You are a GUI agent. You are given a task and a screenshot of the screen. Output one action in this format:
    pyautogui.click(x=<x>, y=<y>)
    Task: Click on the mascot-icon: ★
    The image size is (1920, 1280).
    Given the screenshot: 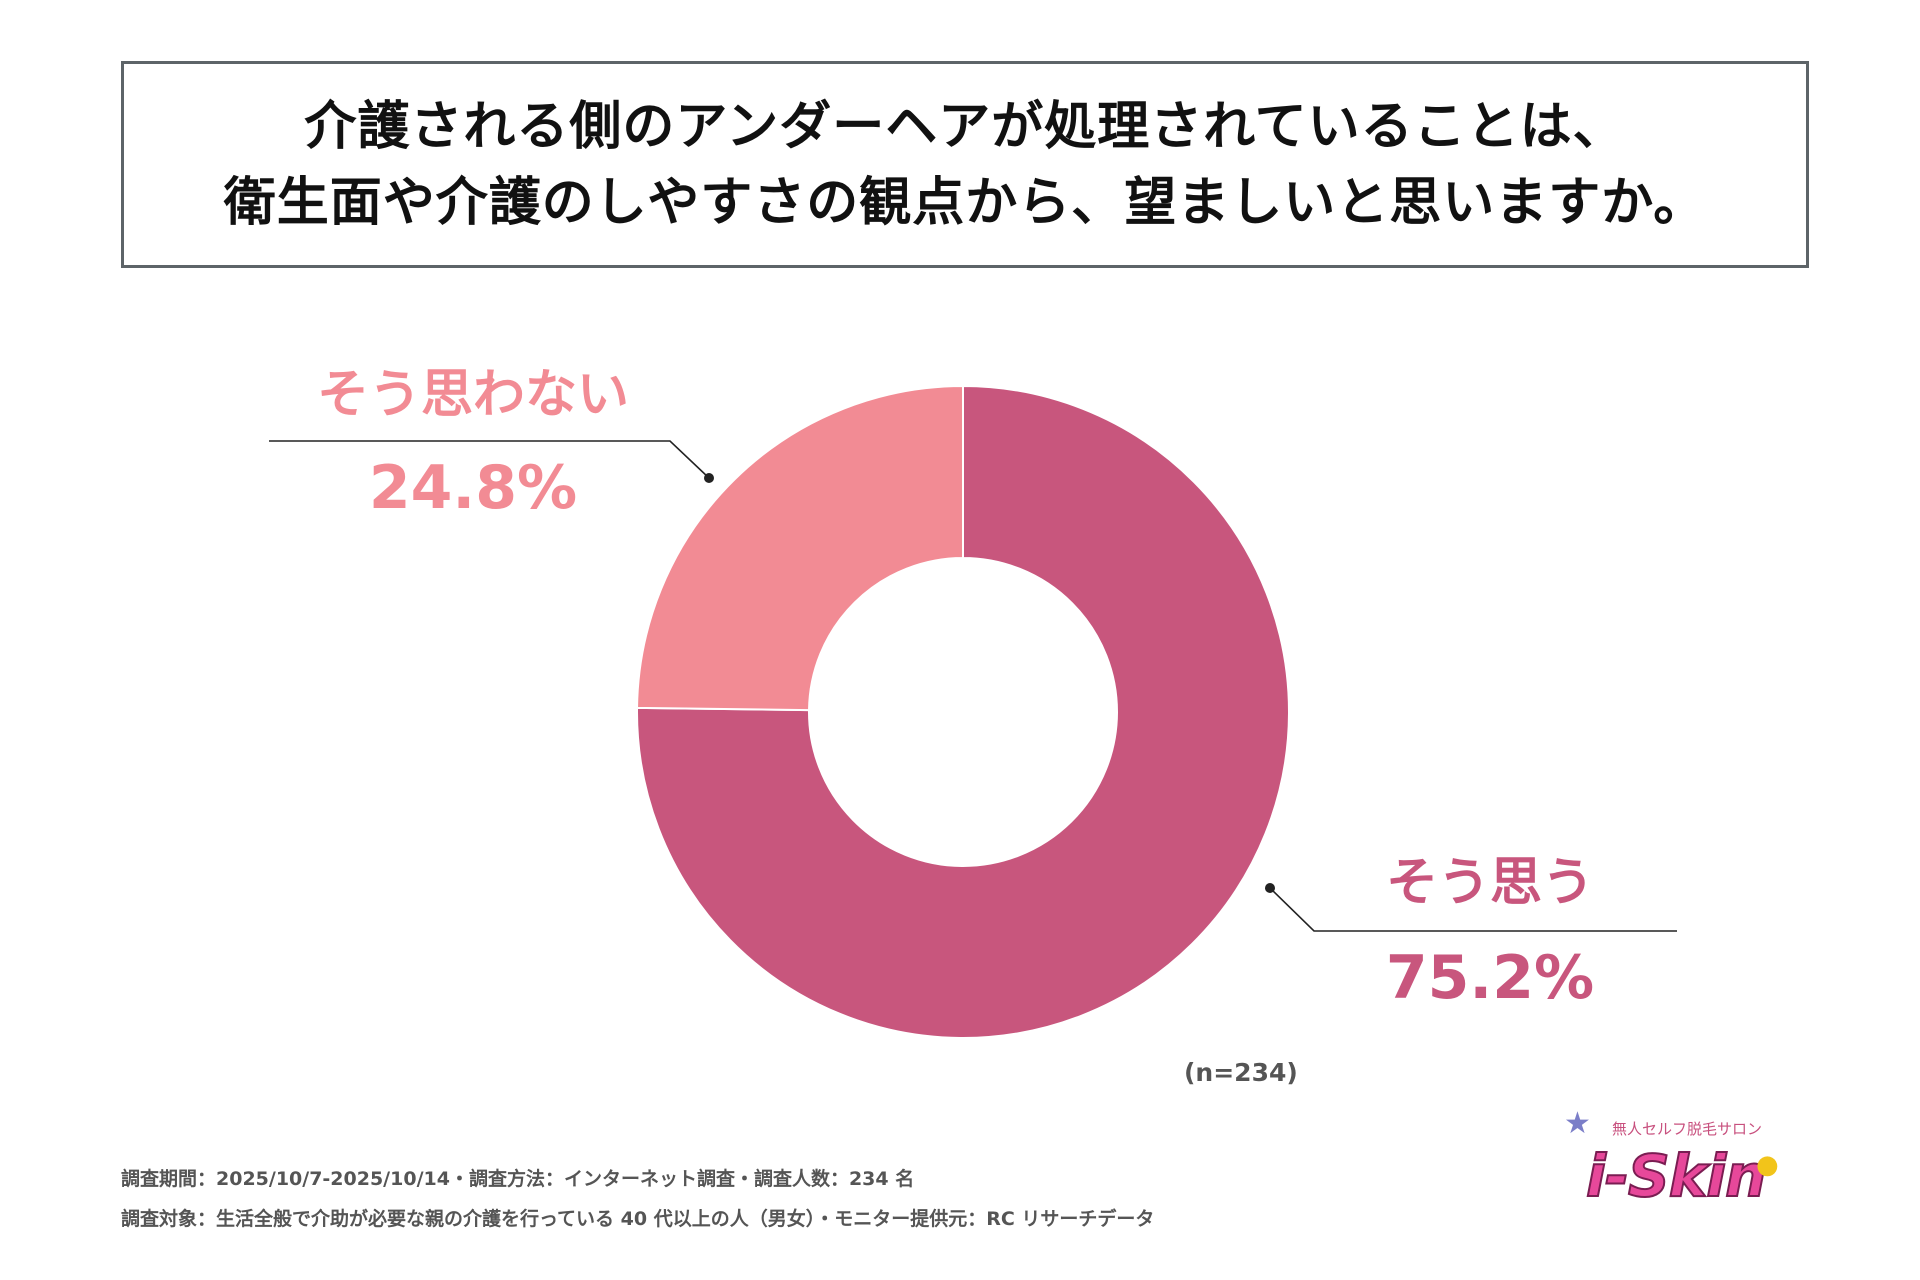 What is the action you would take?
    pyautogui.click(x=1577, y=1123)
    